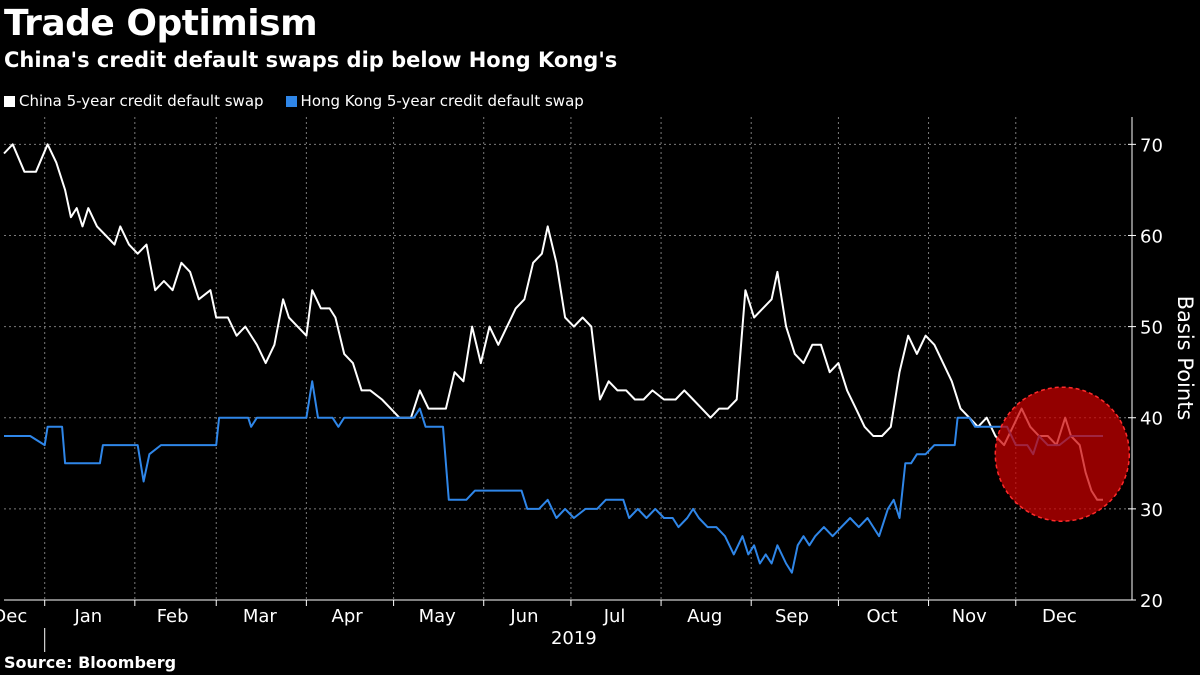 The width and height of the screenshot is (1200, 675). I want to click on x-tick-label: Apr, so click(348, 616).